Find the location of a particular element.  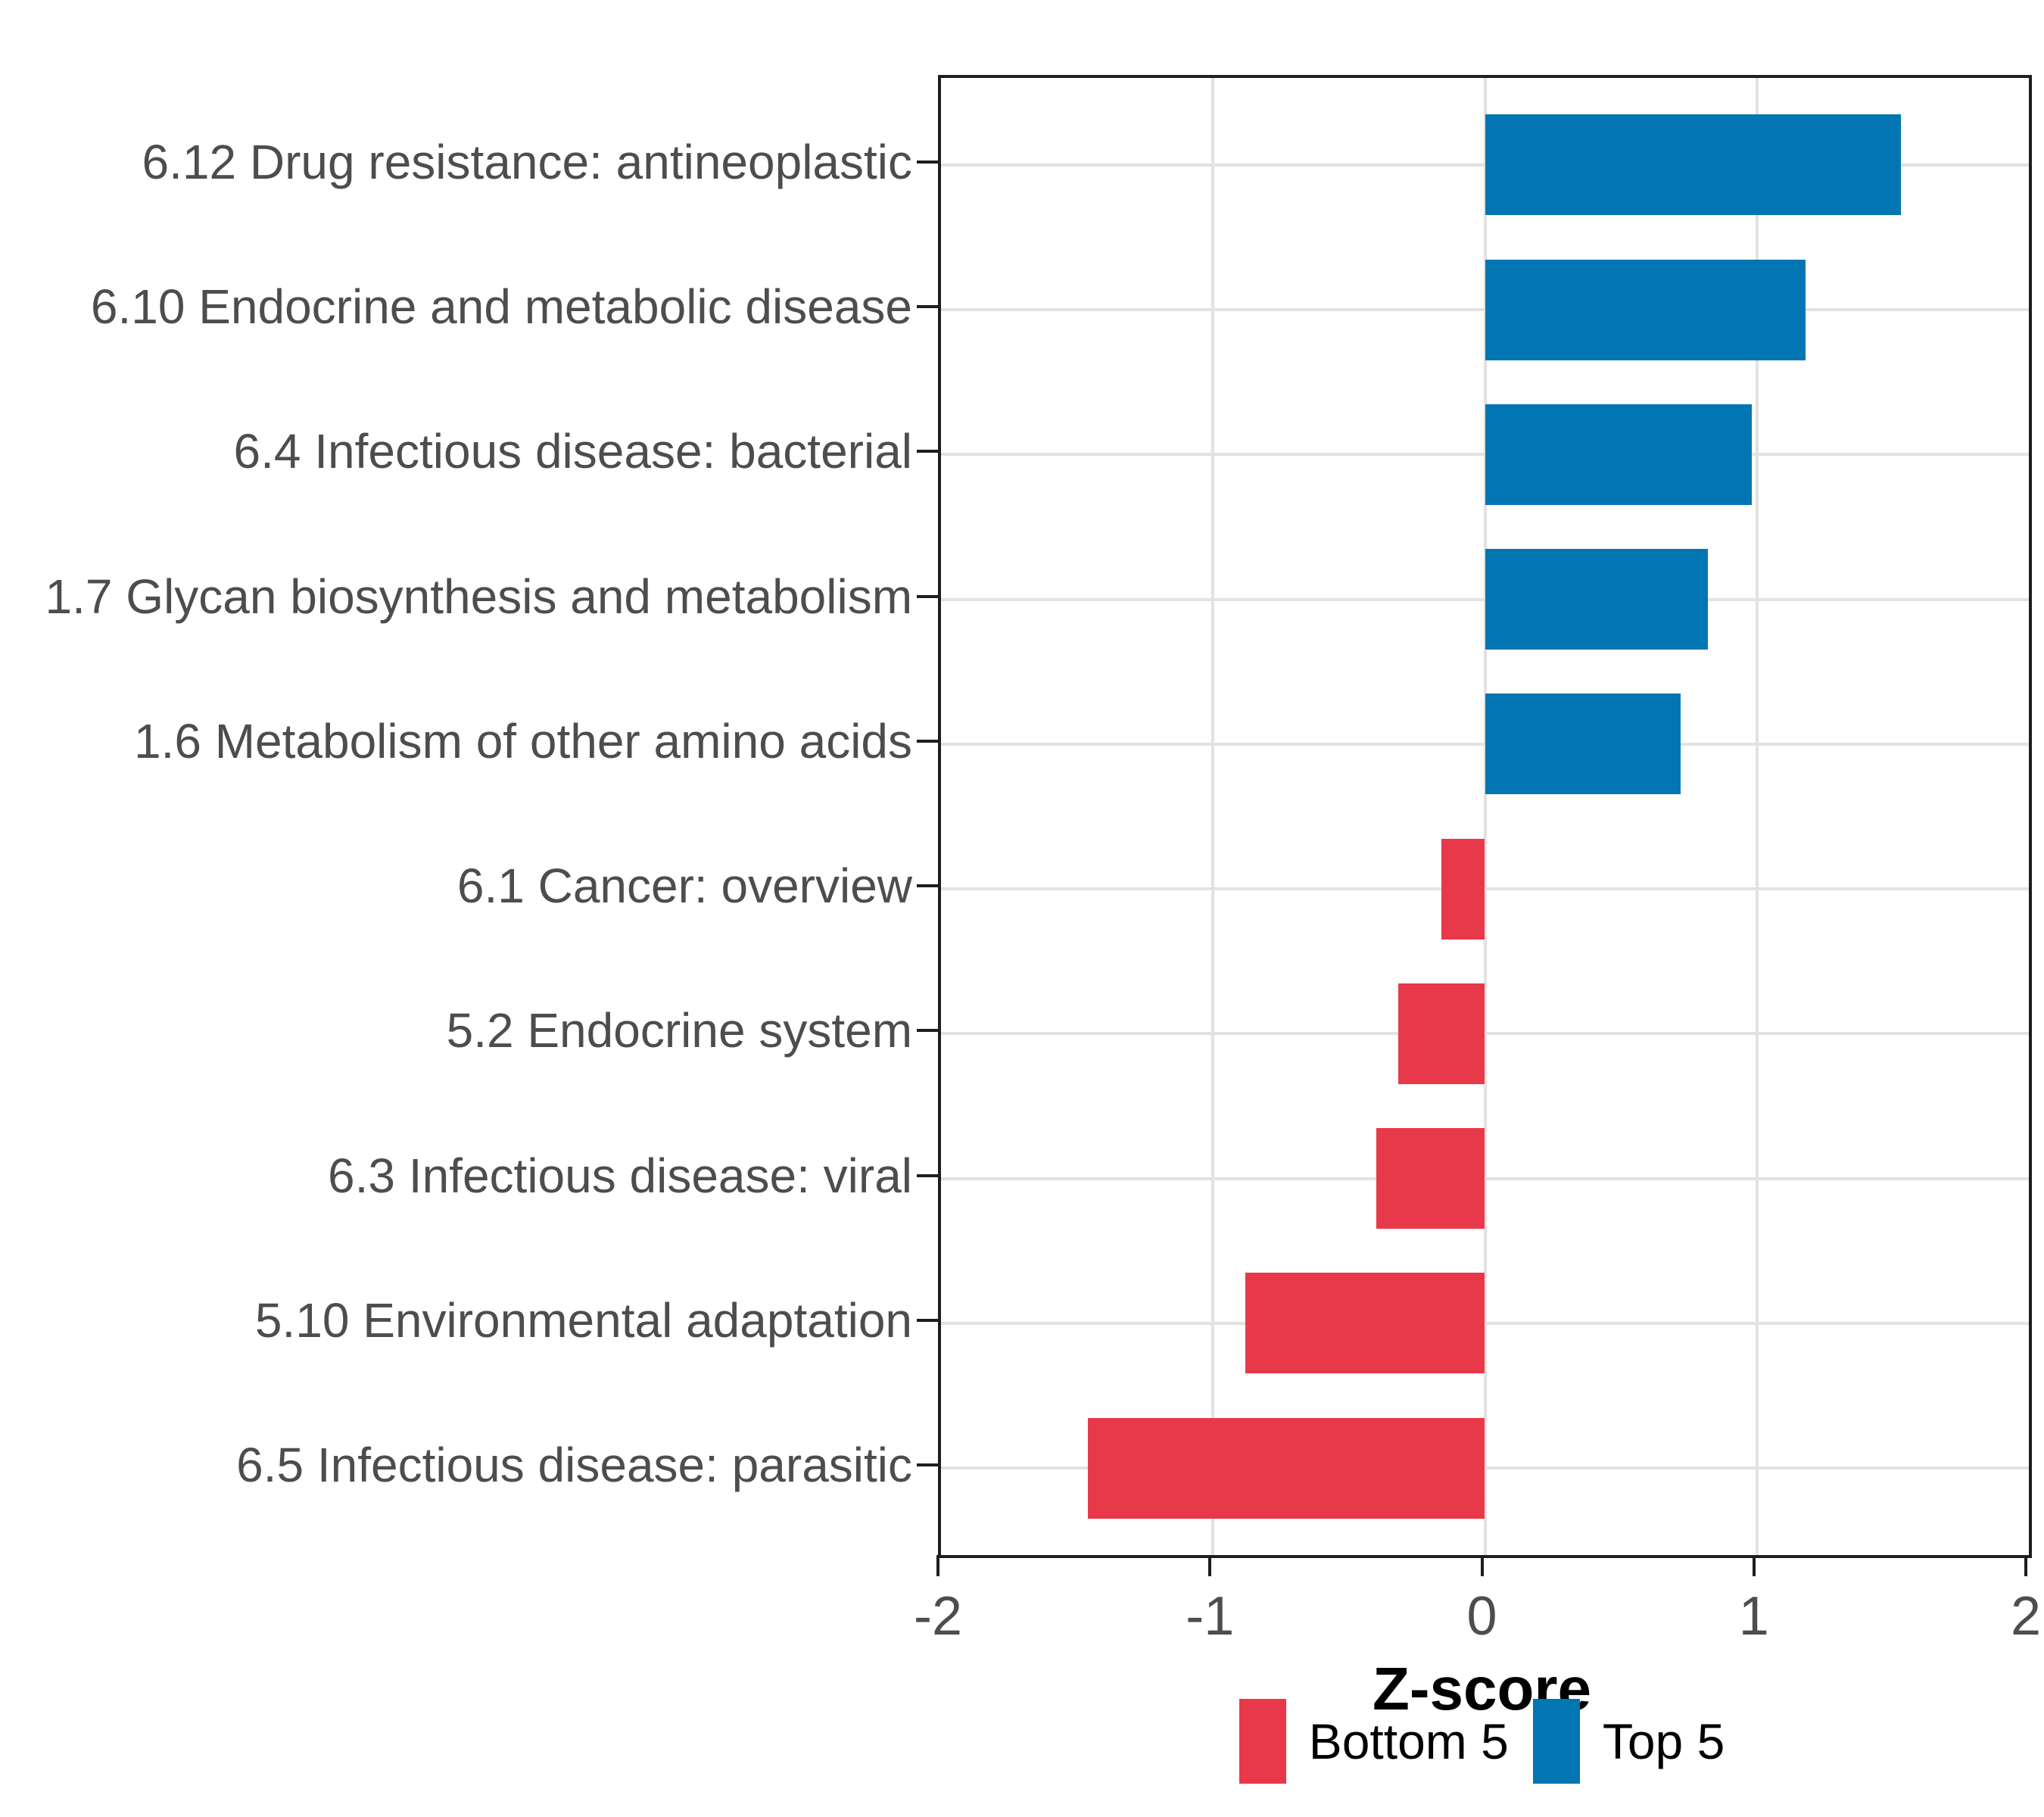

x-tick-label: -1 is located at coordinates (1210, 1616).